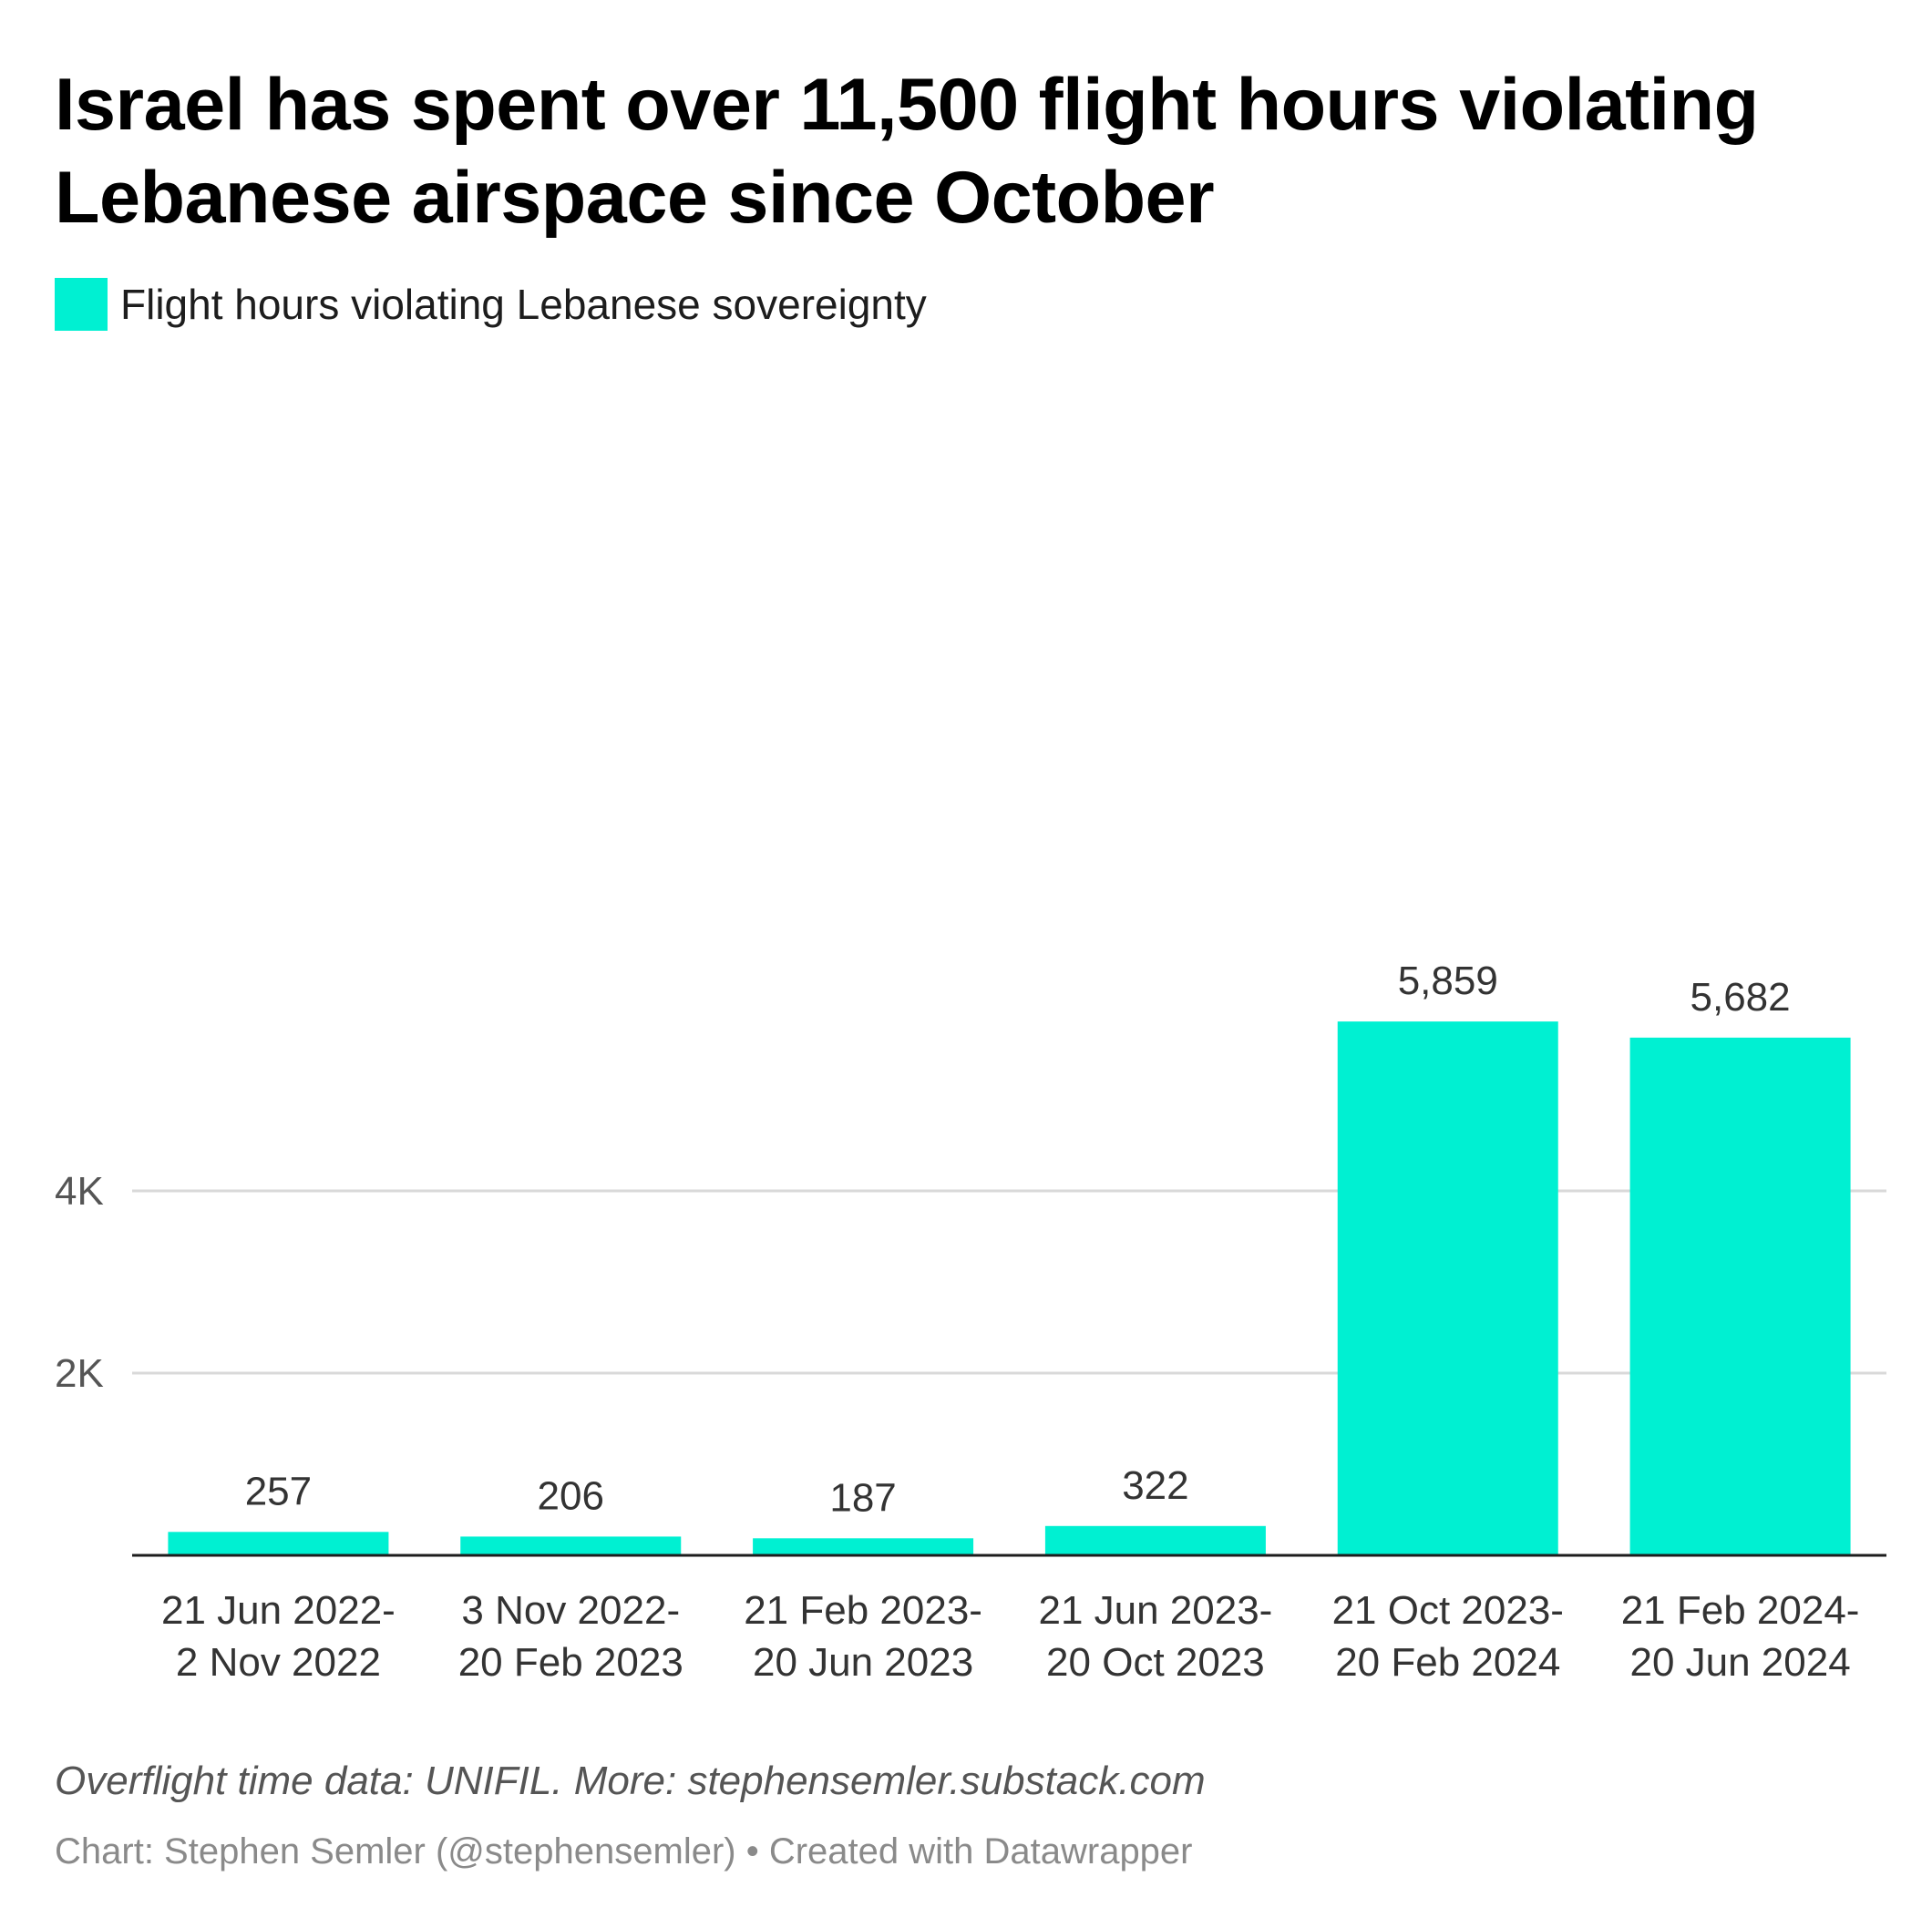 This screenshot has width=1932, height=1928. What do you see at coordinates (862, 1498) in the screenshot?
I see `data-label: 187` at bounding box center [862, 1498].